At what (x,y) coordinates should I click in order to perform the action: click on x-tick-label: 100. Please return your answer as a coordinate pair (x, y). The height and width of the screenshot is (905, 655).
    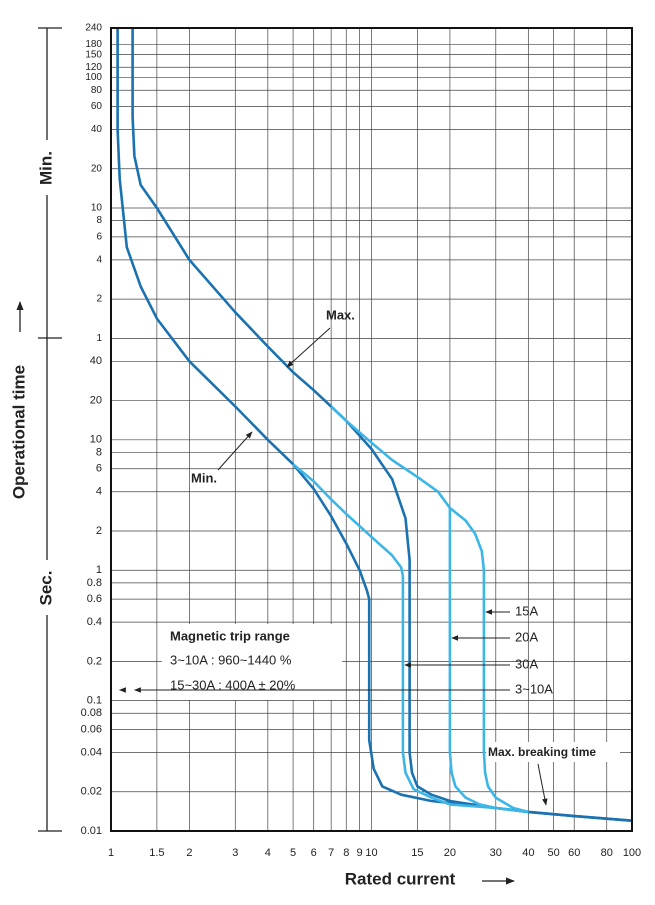
    Looking at the image, I should click on (632, 853).